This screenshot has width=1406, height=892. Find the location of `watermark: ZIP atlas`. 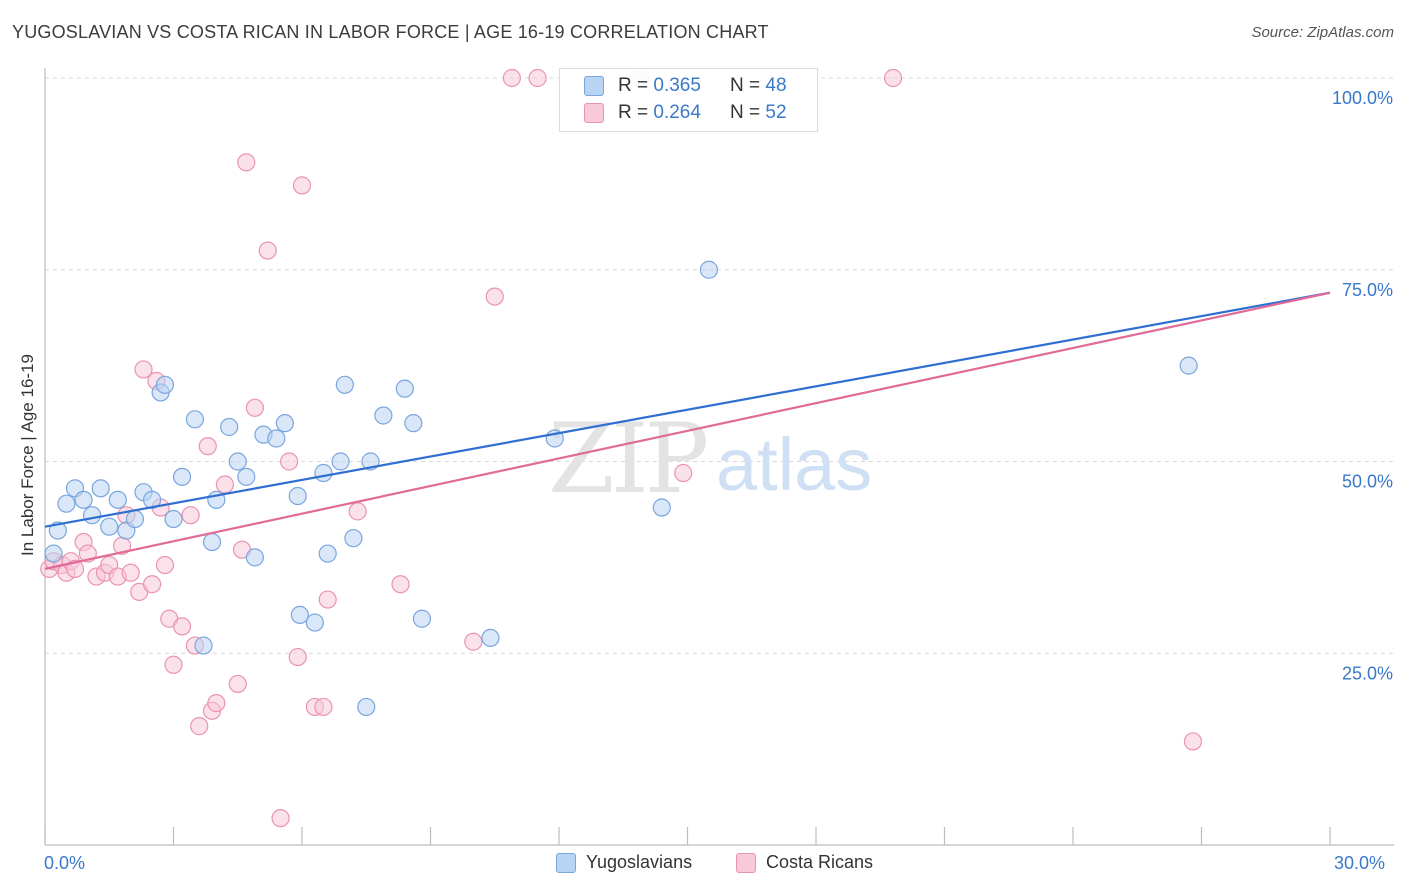

watermark: ZIP atlas is located at coordinates (710, 459).